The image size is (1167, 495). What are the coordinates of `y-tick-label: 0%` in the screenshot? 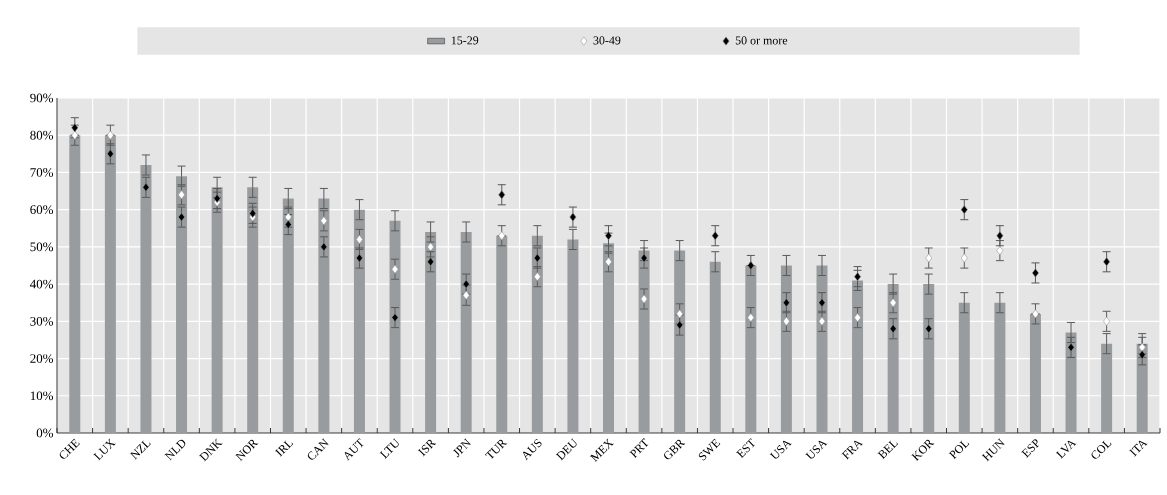 It's located at (45, 433).